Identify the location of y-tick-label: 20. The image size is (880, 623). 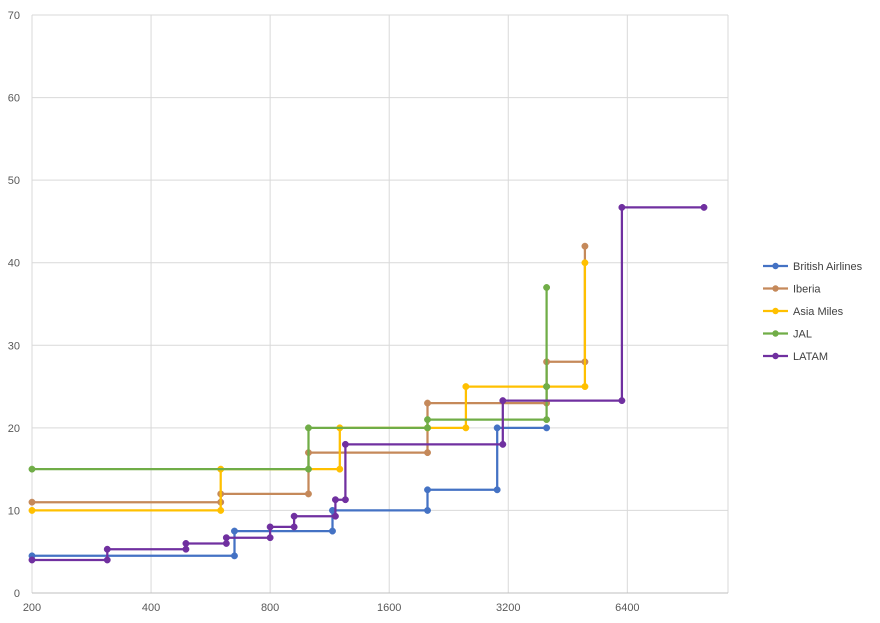
(14, 429).